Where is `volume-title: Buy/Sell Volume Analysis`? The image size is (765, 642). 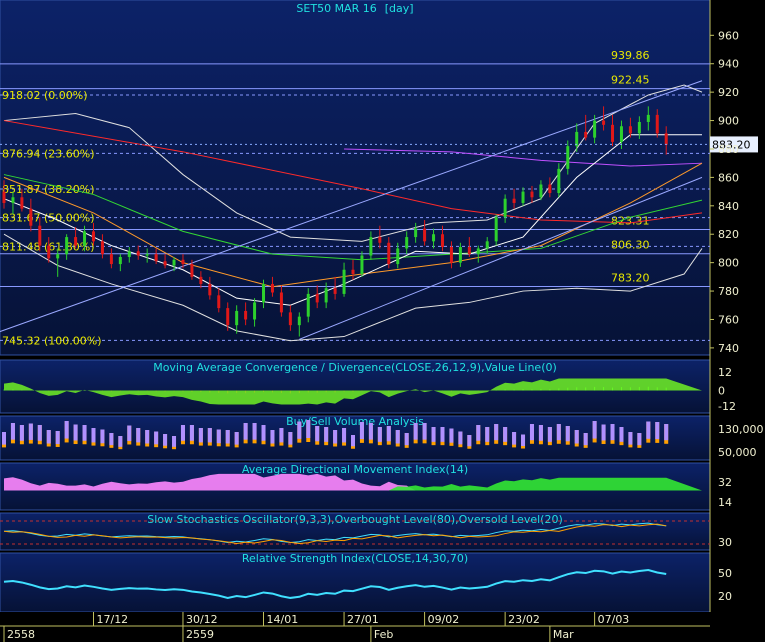
volume-title: Buy/Sell Volume Analysis is located at coordinates (355, 421).